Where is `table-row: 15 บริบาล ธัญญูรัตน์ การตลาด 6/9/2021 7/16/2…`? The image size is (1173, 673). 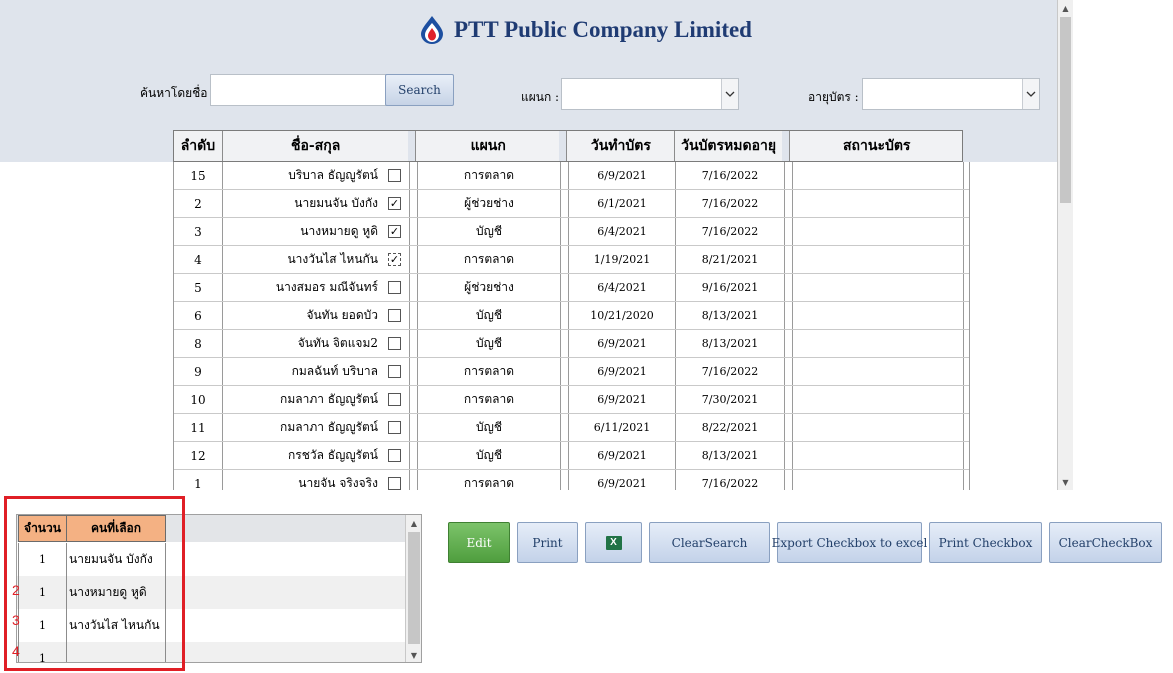
table-row: 15 บริบาล ธัญญูรัตน์ การตลาด 6/9/2021 7/16/2… is located at coordinates (571, 176).